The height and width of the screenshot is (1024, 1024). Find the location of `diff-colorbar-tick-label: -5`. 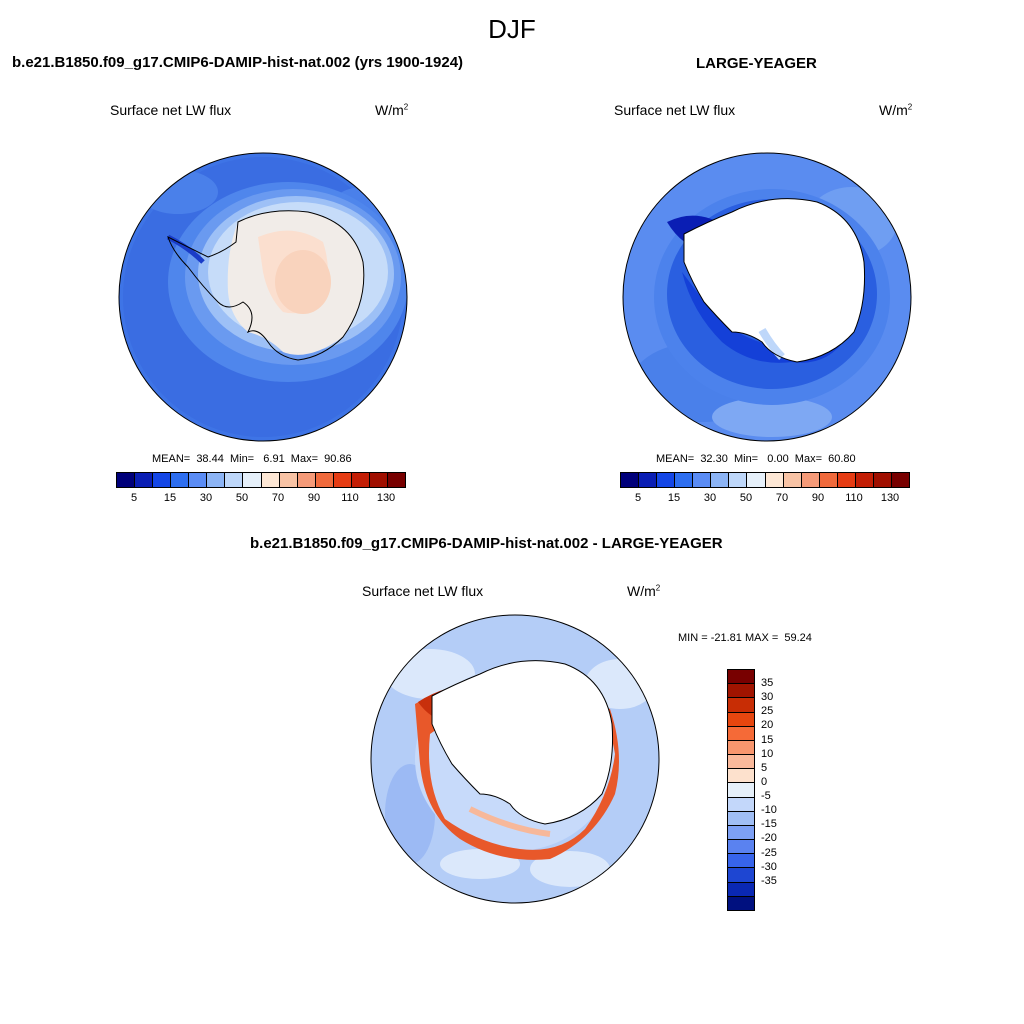

diff-colorbar-tick-label: -5 is located at coordinates (766, 796).